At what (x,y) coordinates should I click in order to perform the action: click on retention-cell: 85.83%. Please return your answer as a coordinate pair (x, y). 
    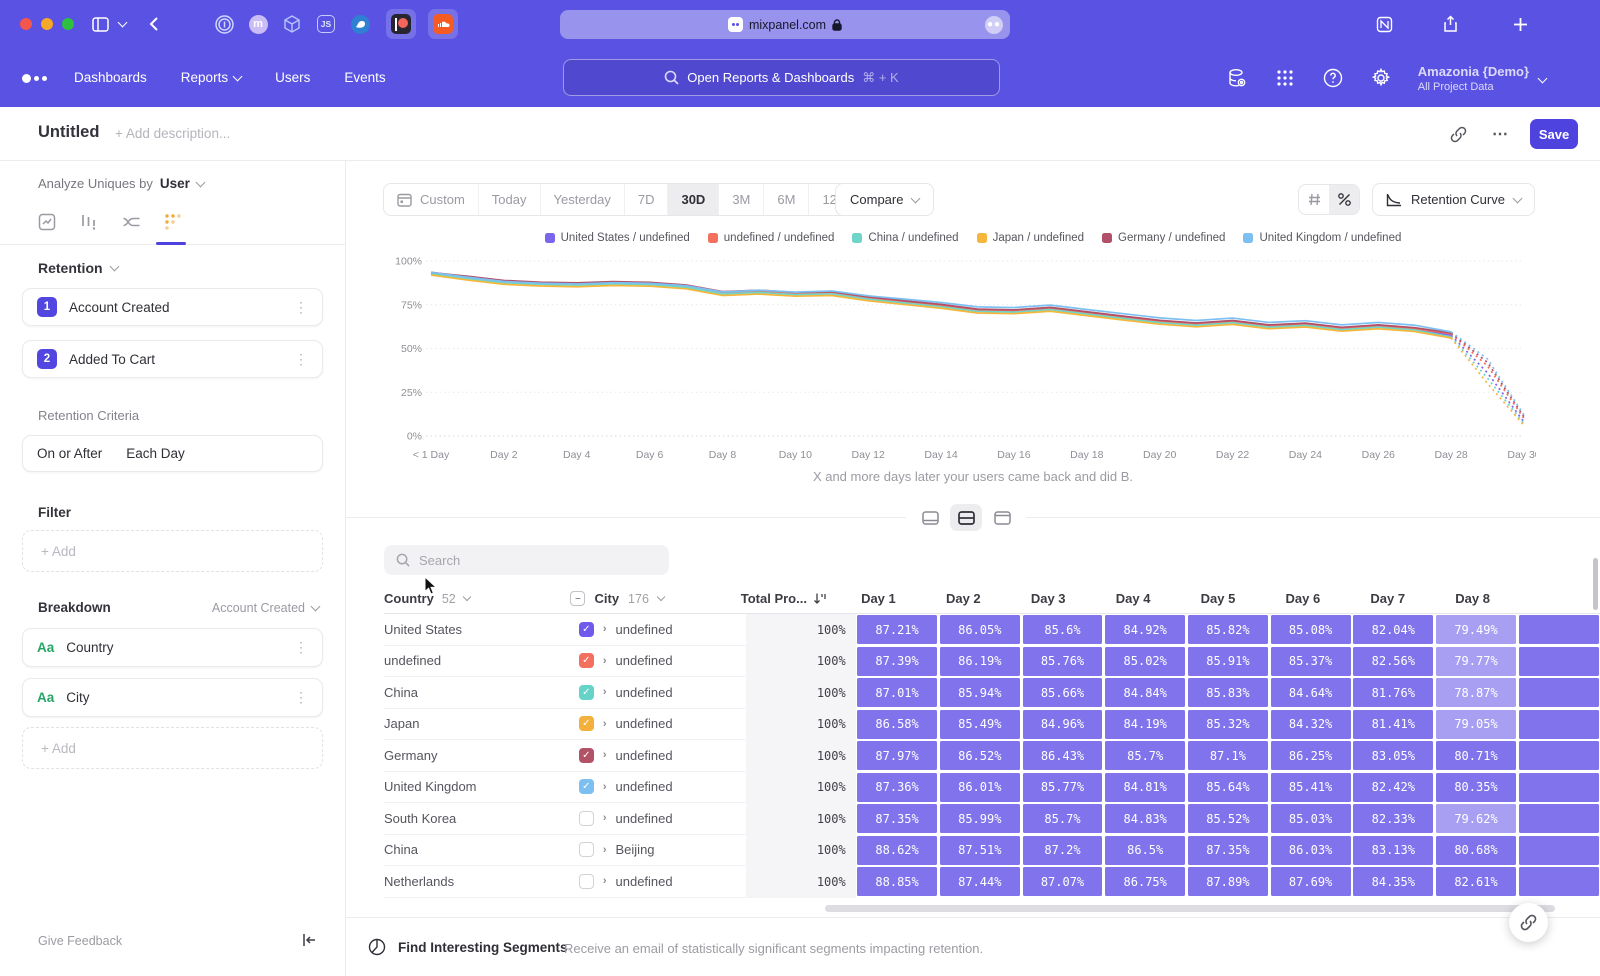
    Looking at the image, I should click on (1228, 693).